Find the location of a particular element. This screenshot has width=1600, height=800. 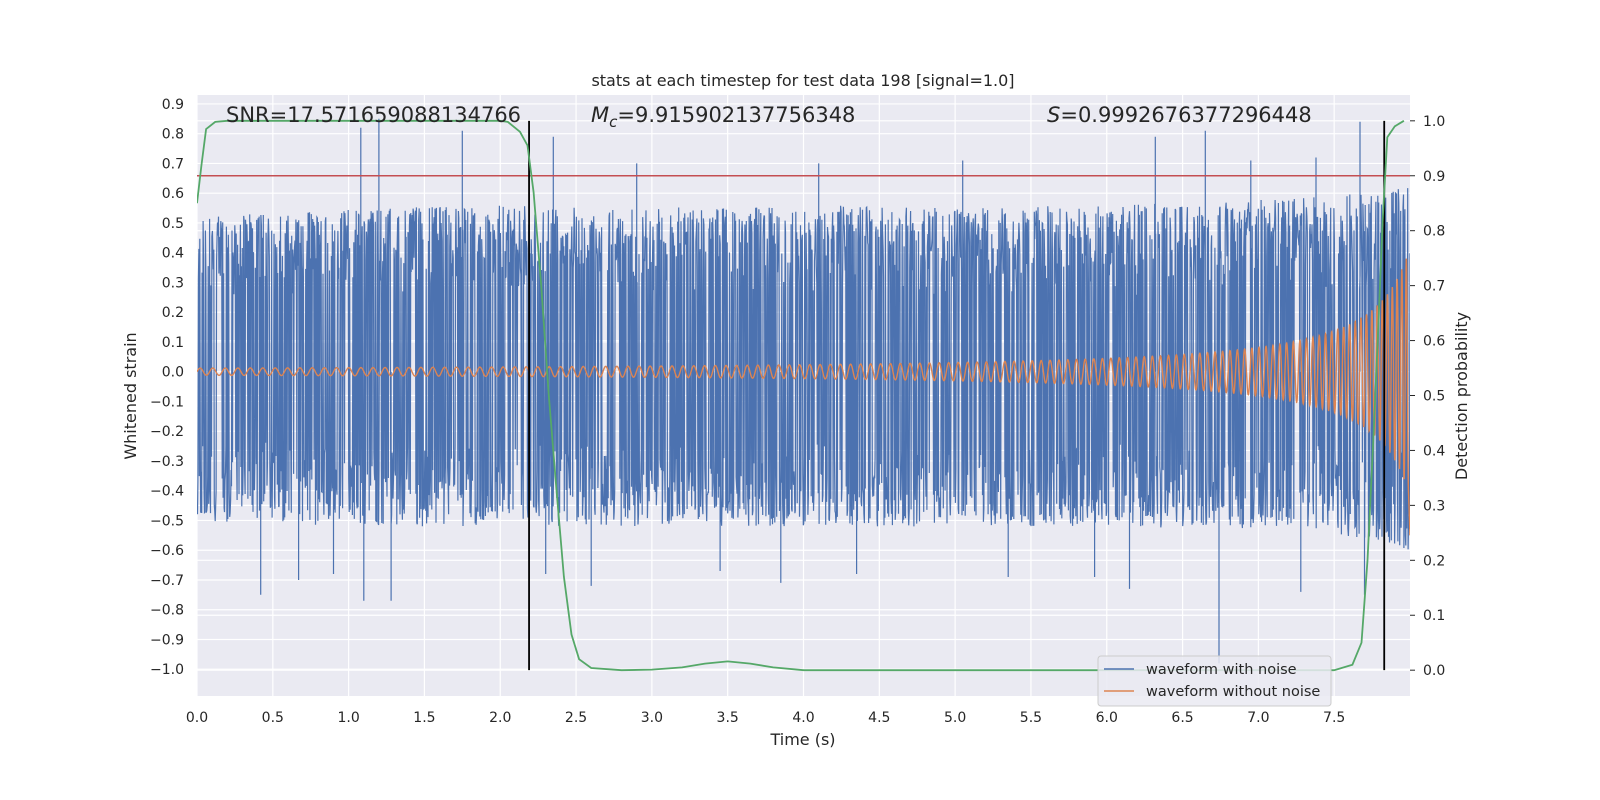

overlap-symbol: S is located at coordinates (1053, 115).